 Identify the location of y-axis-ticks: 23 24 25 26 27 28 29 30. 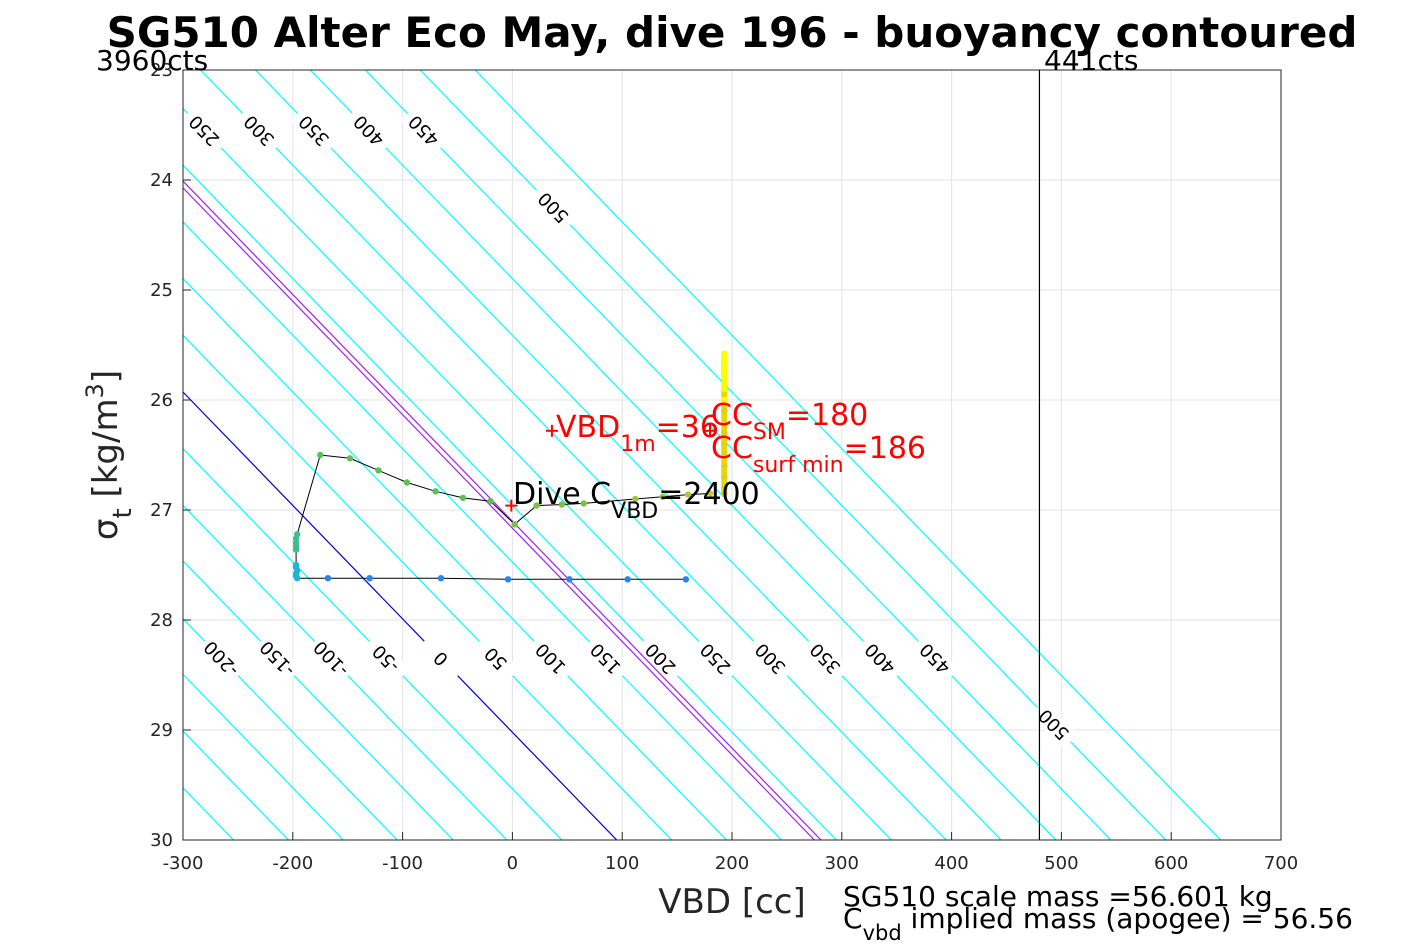
(170, 455).